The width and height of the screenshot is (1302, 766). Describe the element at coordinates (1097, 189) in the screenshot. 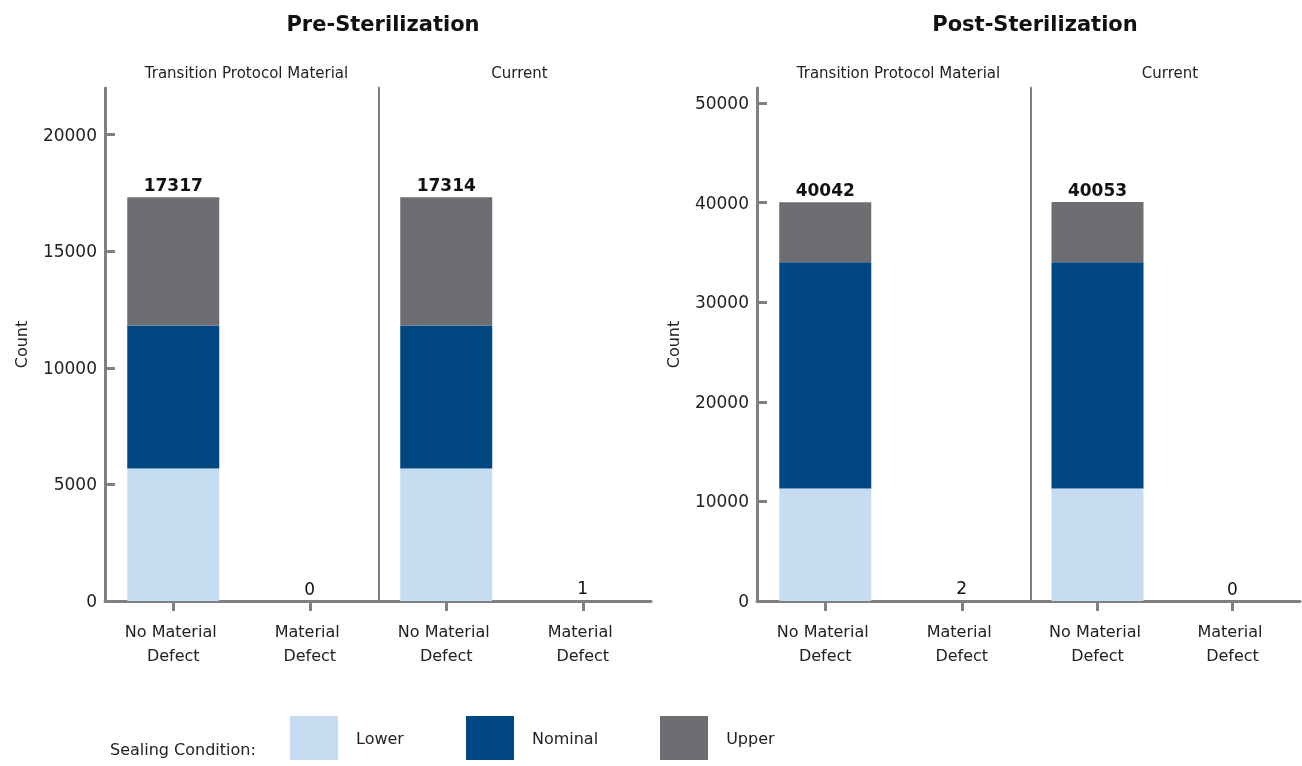

I see `total-label: 40053` at that location.